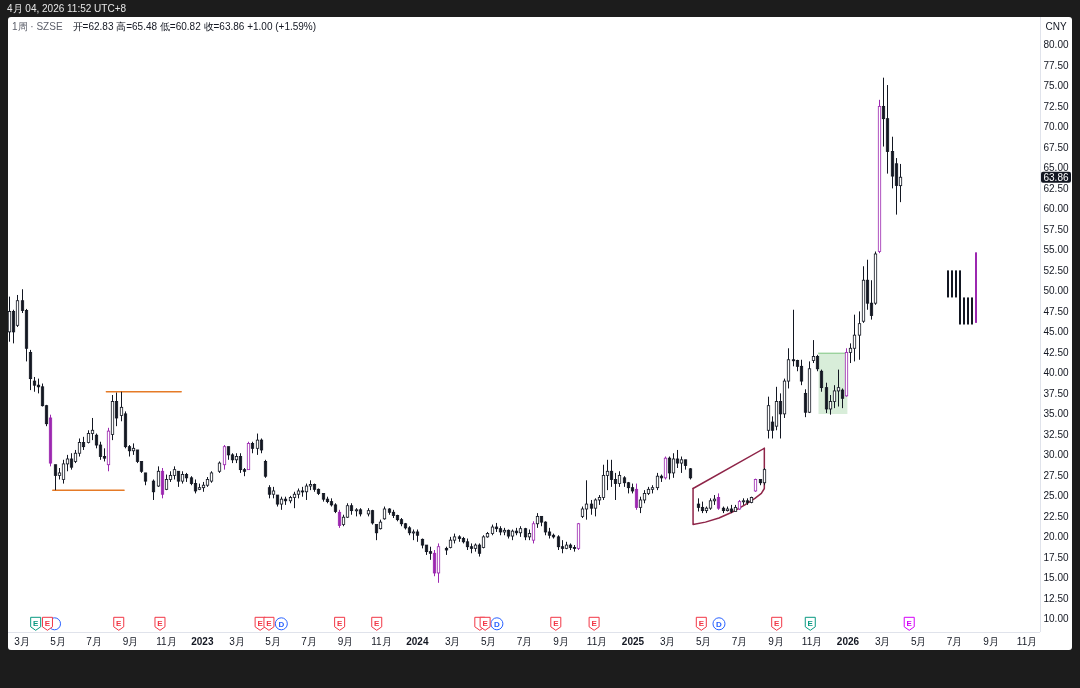 The image size is (1080, 688). What do you see at coordinates (1056, 45) in the screenshot?
I see `y-tick-label: 80.00` at bounding box center [1056, 45].